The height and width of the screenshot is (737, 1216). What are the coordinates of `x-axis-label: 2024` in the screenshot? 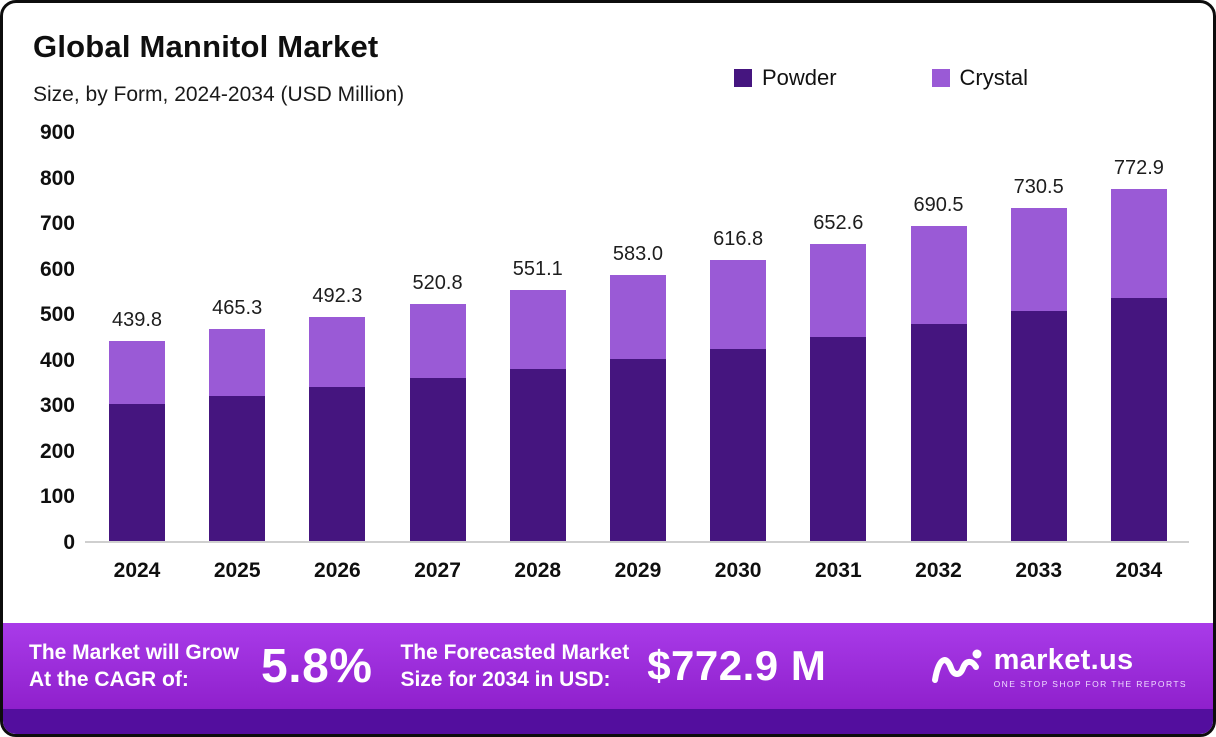 It's located at (137, 570).